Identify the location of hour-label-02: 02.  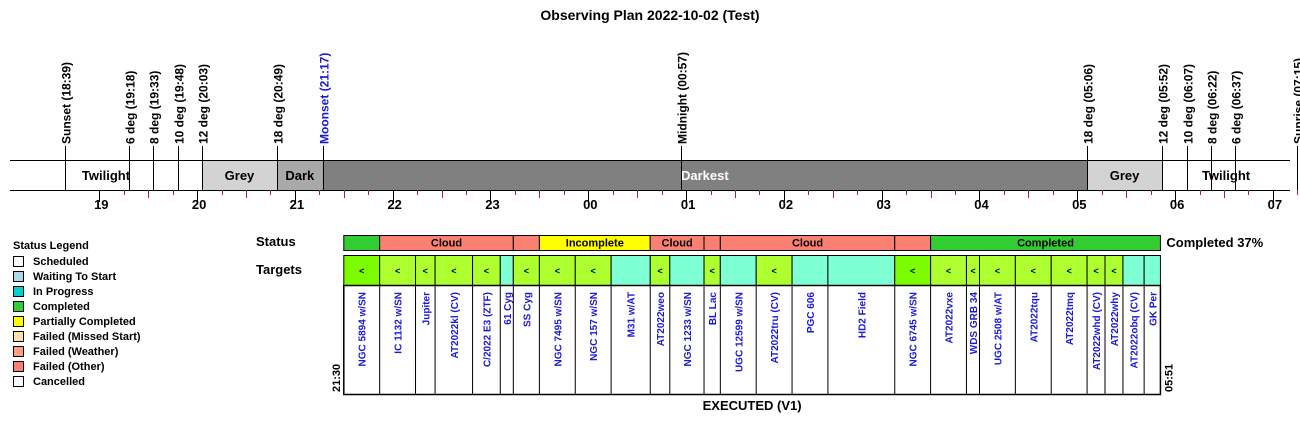
(786, 204).